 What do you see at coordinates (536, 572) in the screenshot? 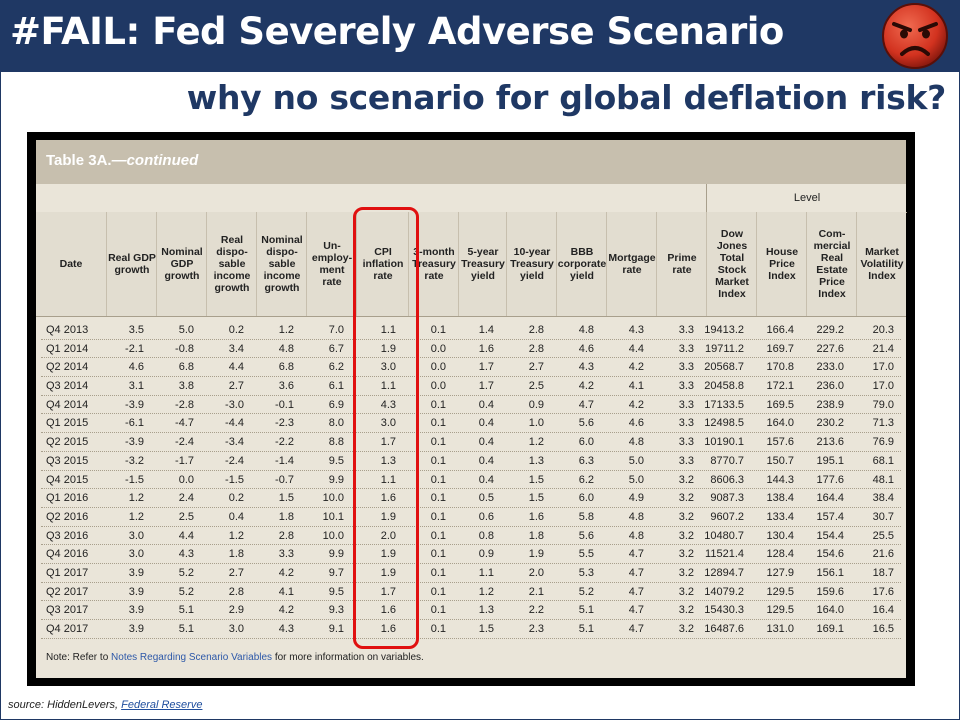
I see `table-cell: 2.0` at bounding box center [536, 572].